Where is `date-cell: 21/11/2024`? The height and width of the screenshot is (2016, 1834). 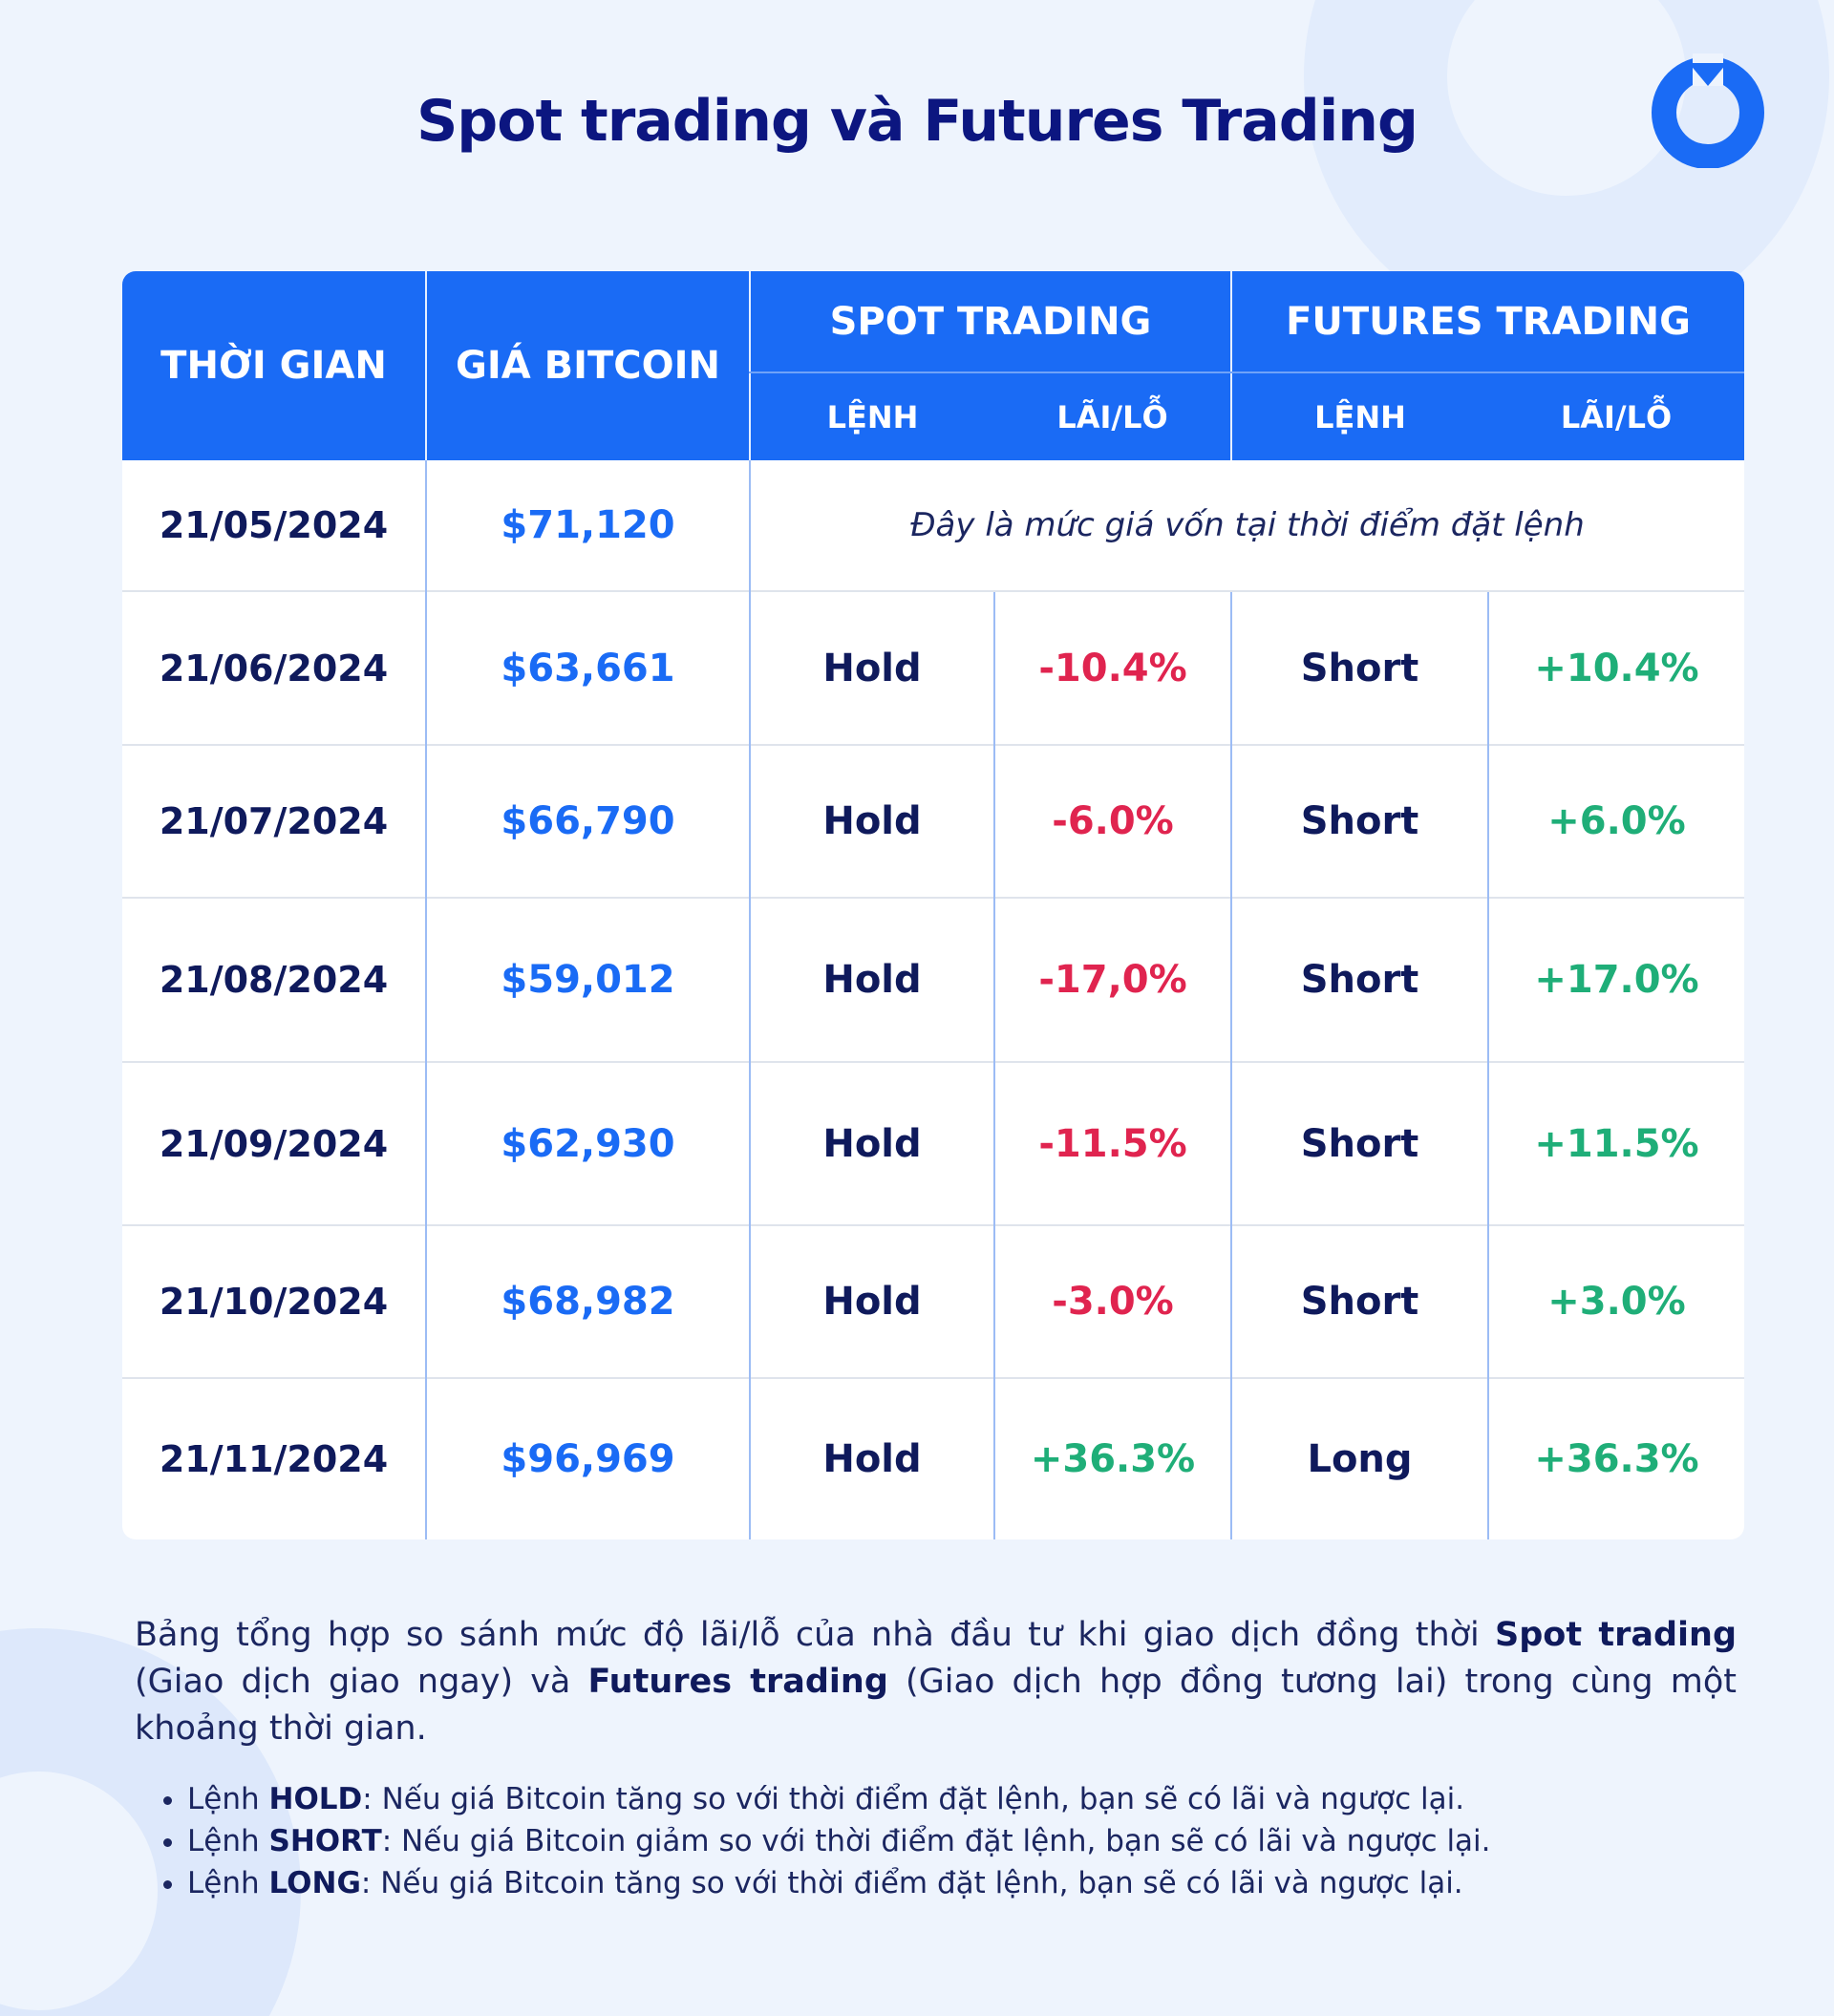
date-cell: 21/11/2024 is located at coordinates (274, 1458).